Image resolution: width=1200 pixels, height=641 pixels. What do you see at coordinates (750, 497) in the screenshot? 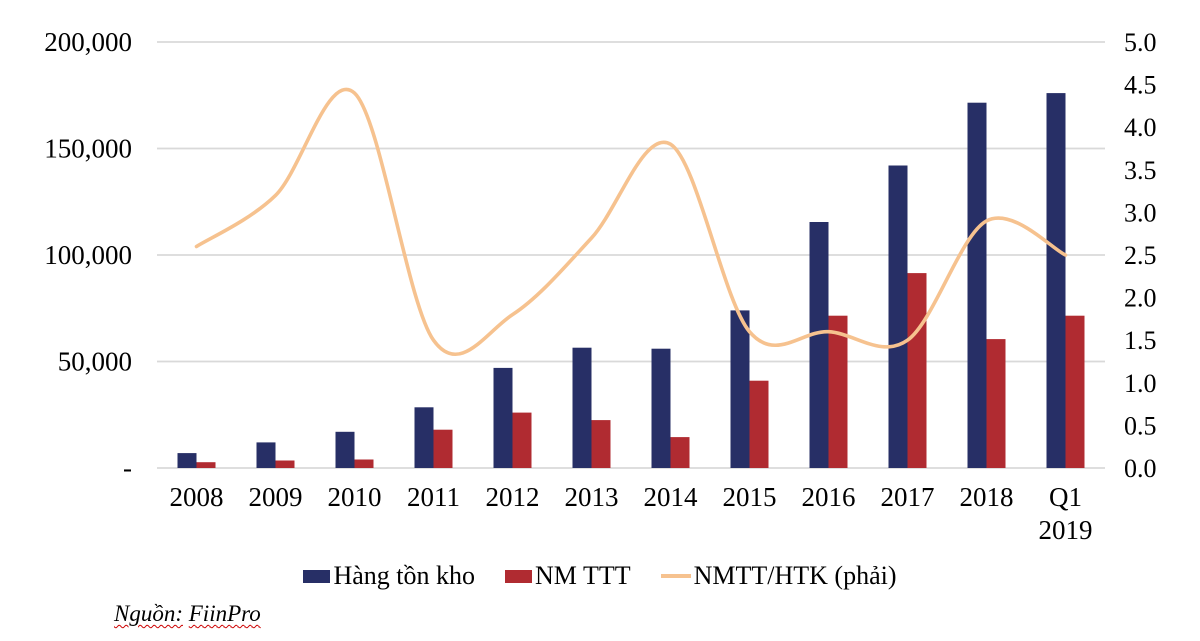
I see `x-axis-tick-label: 2015` at bounding box center [750, 497].